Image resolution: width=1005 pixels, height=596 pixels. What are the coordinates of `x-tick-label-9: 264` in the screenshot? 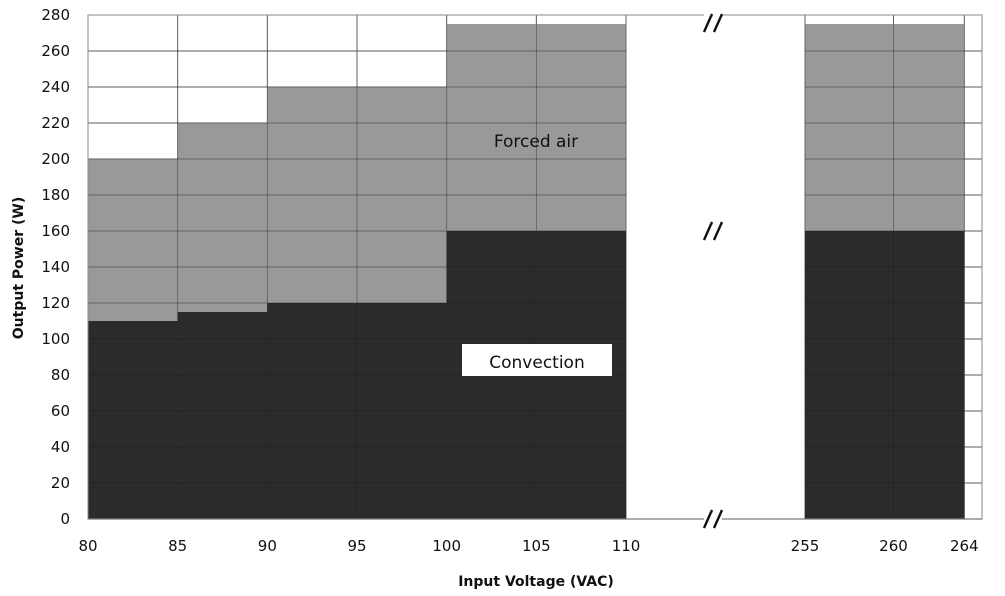 It's located at (964, 546).